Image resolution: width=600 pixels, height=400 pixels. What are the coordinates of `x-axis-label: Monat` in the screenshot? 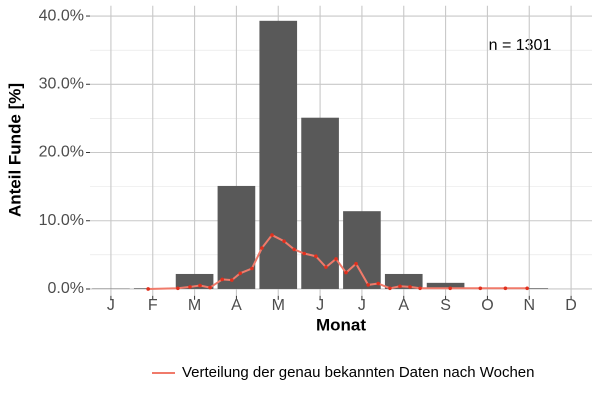 It's located at (341, 324).